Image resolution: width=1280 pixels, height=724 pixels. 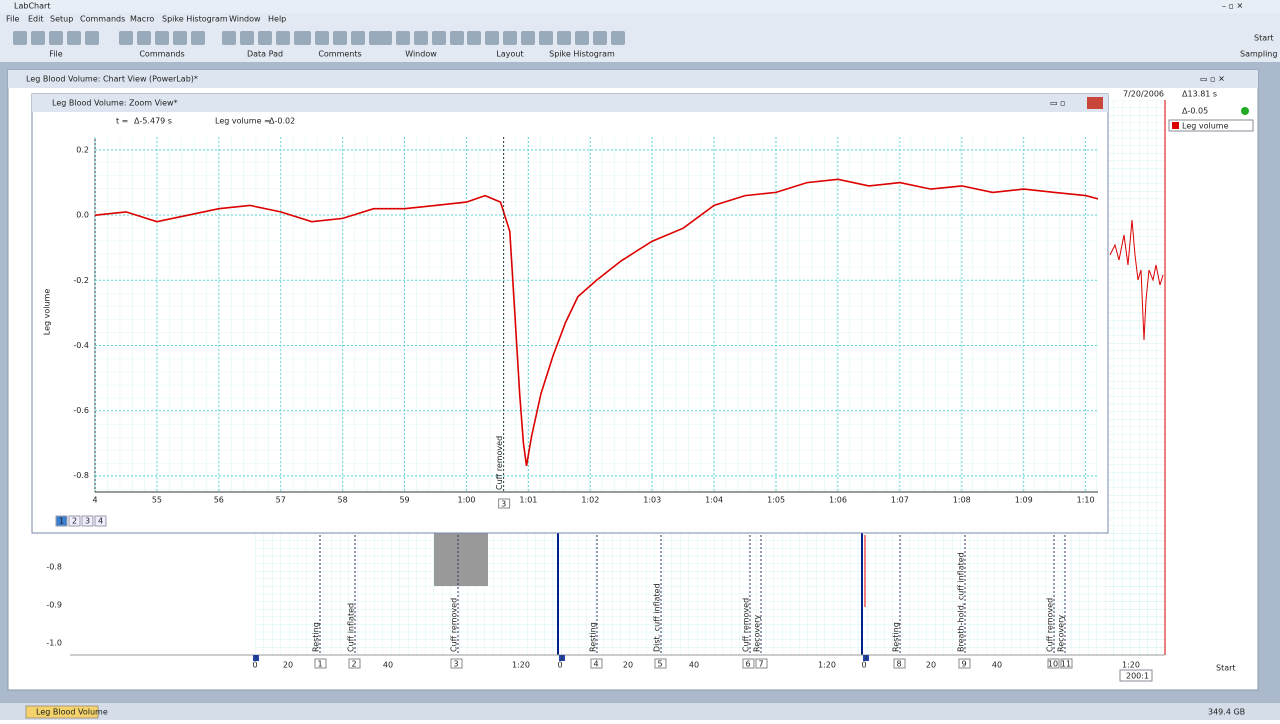 What do you see at coordinates (1136, 280) in the screenshot?
I see `trace-fragment` at bounding box center [1136, 280].